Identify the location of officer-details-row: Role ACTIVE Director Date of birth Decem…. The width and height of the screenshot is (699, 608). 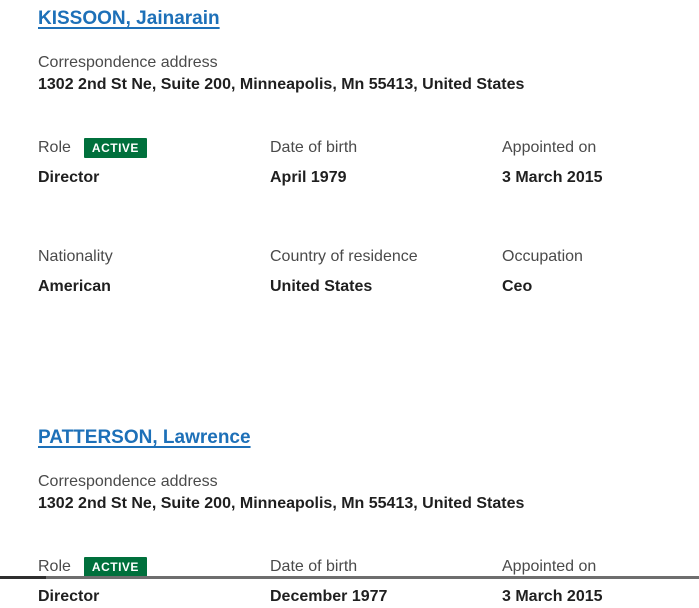
(353, 582).